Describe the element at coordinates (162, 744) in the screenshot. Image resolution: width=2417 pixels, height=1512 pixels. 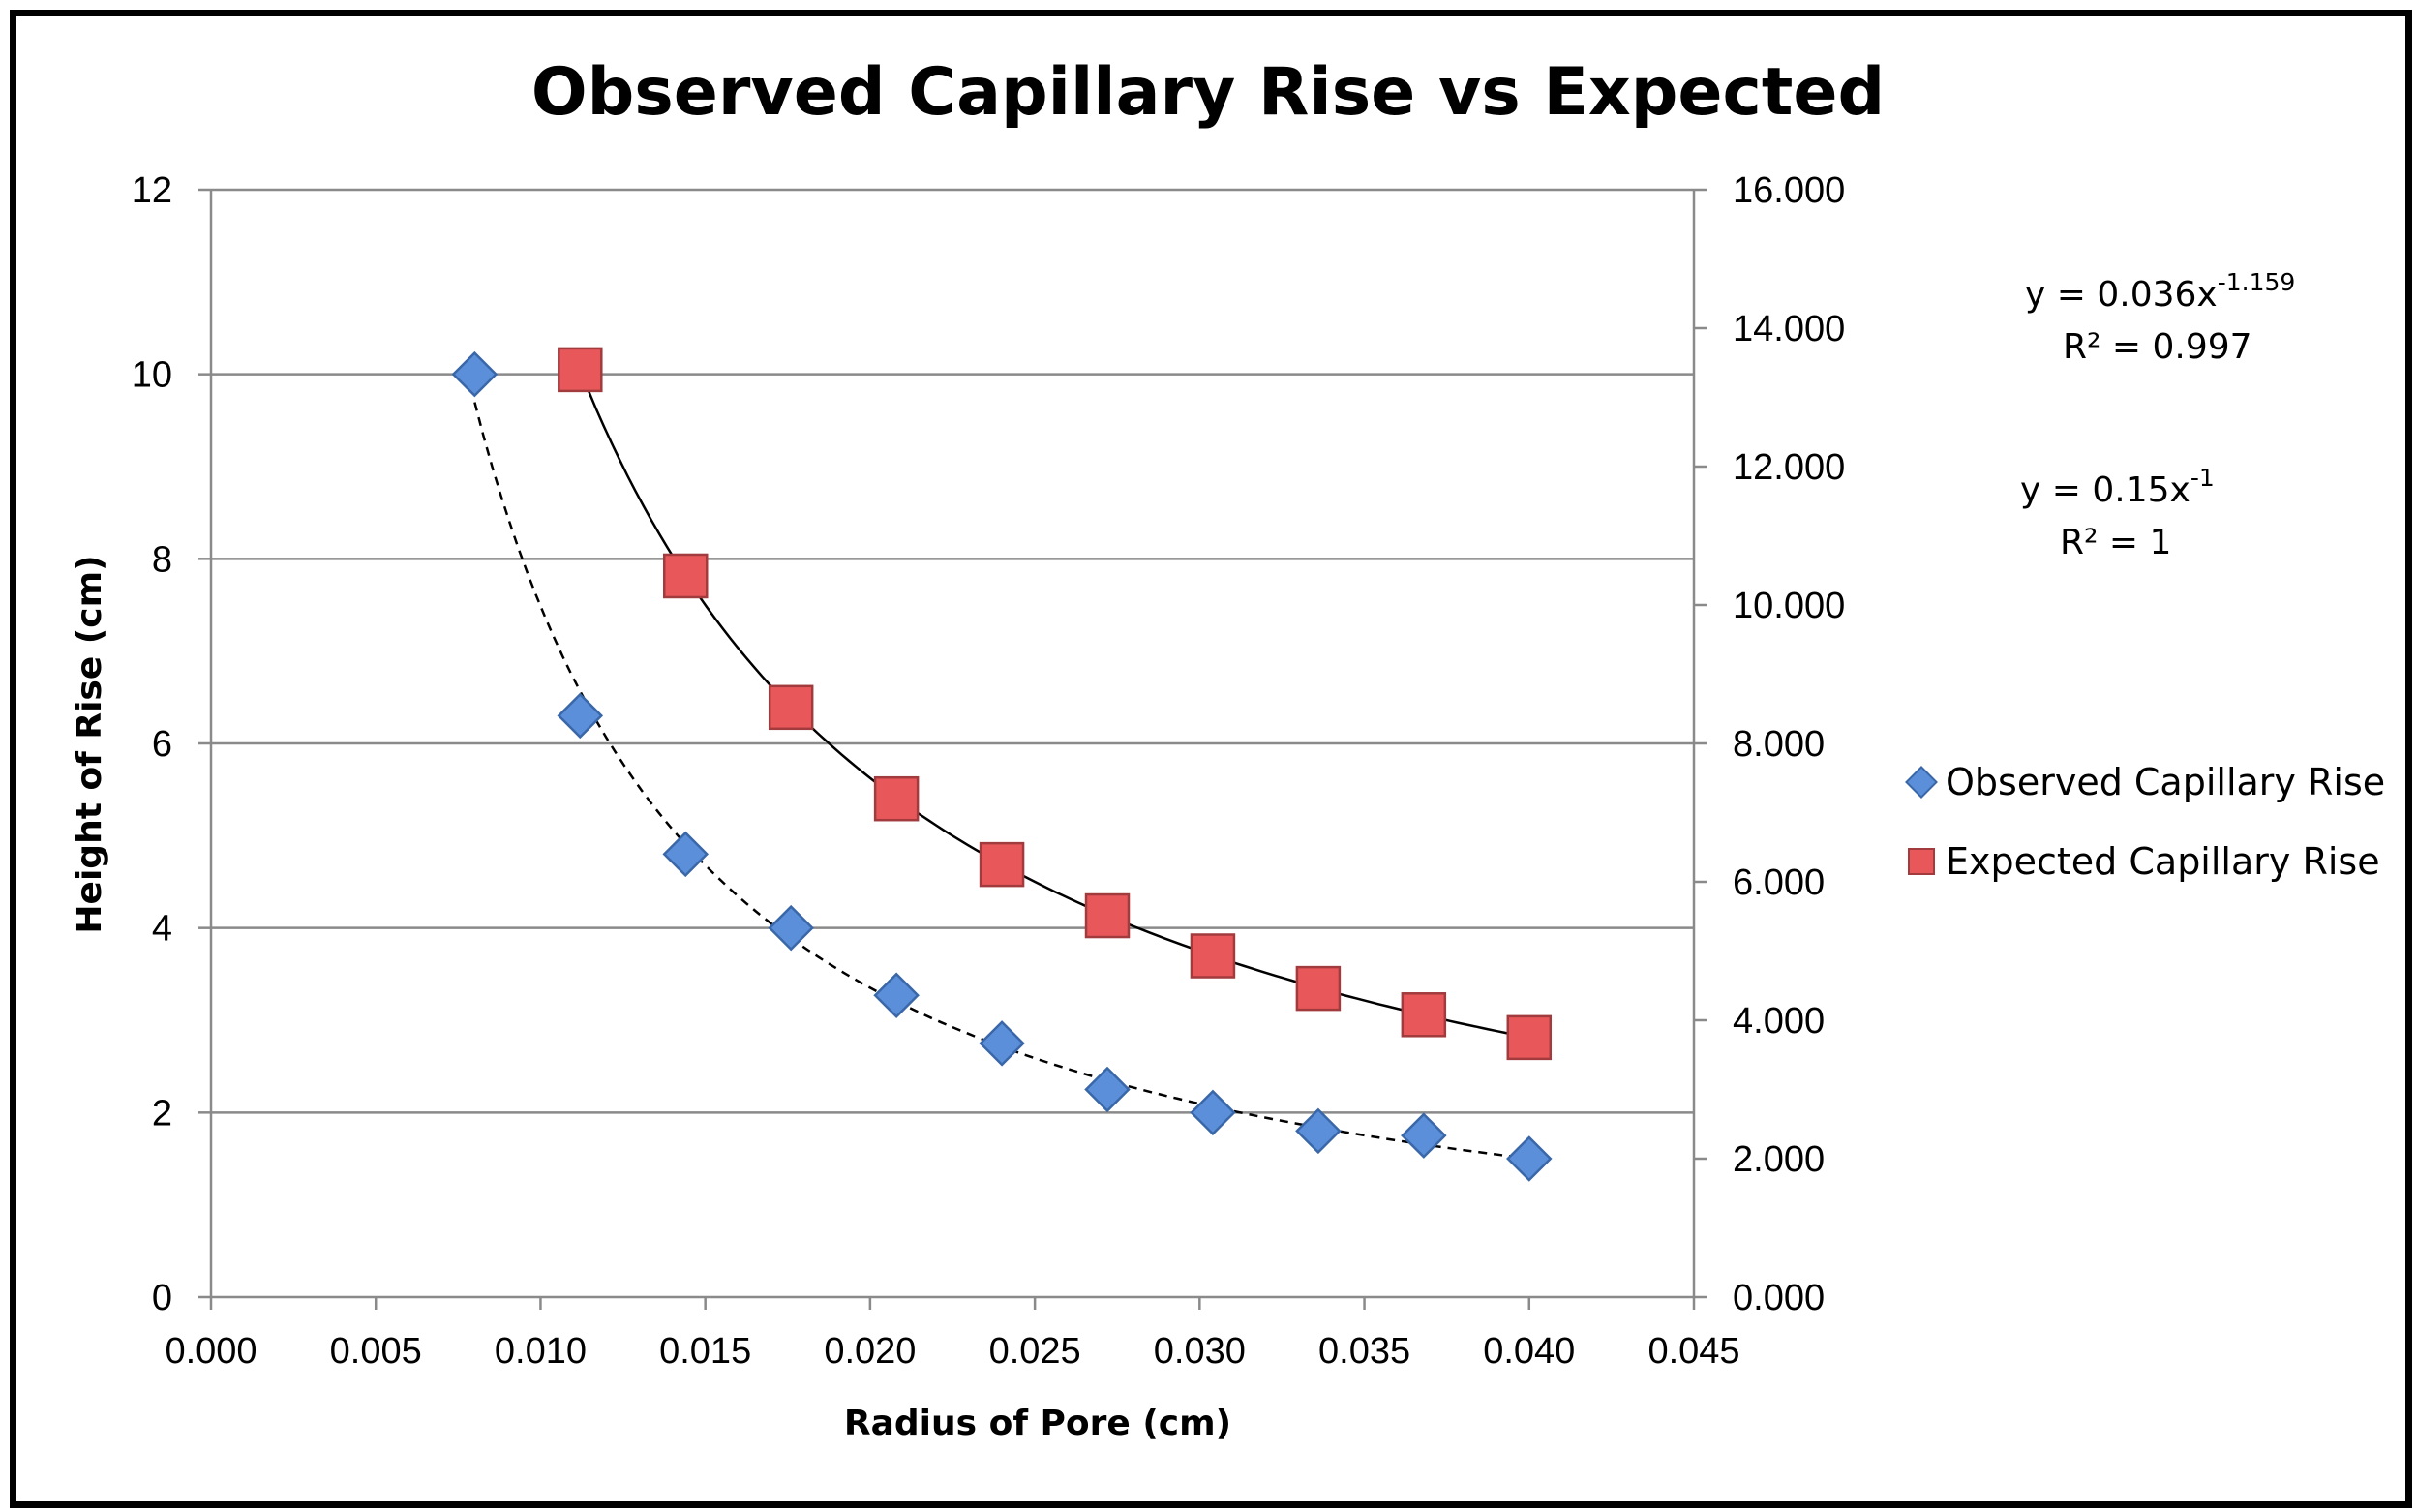
I see `y-tick-label: 6` at that location.